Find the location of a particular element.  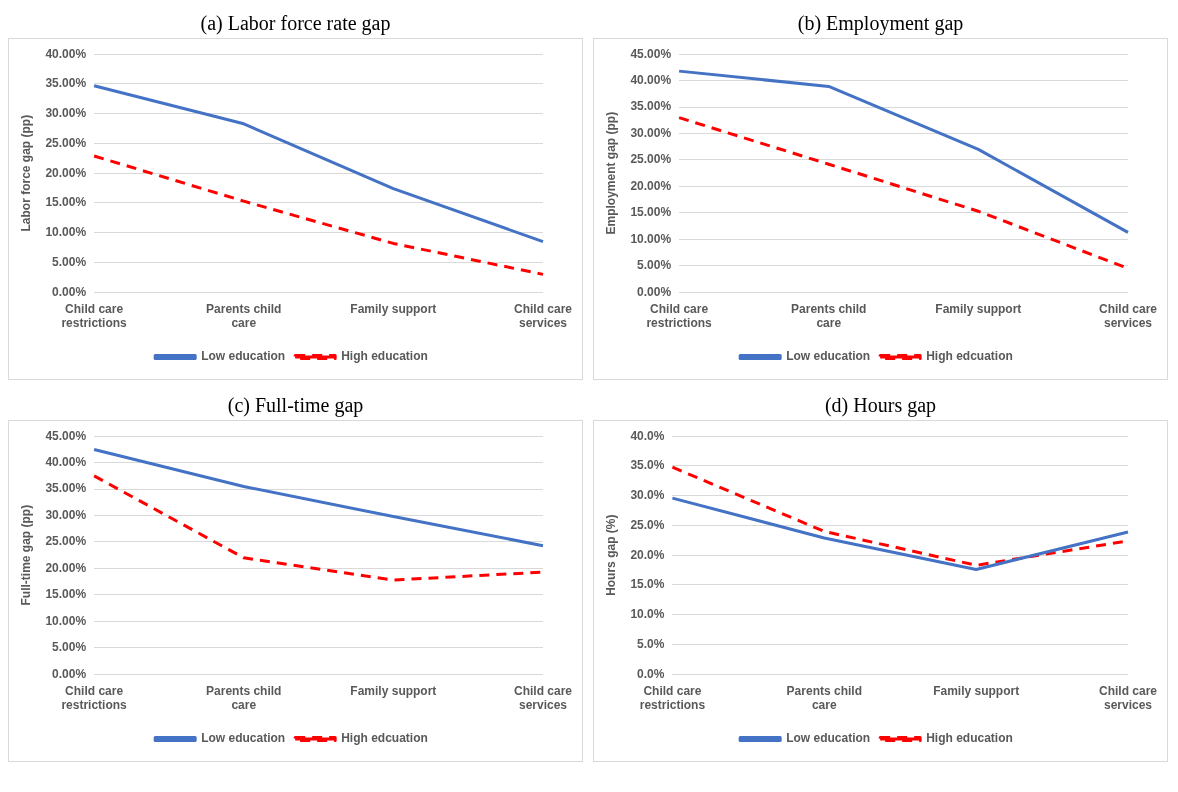

y-tick-label: 25.0% is located at coordinates (647, 524).